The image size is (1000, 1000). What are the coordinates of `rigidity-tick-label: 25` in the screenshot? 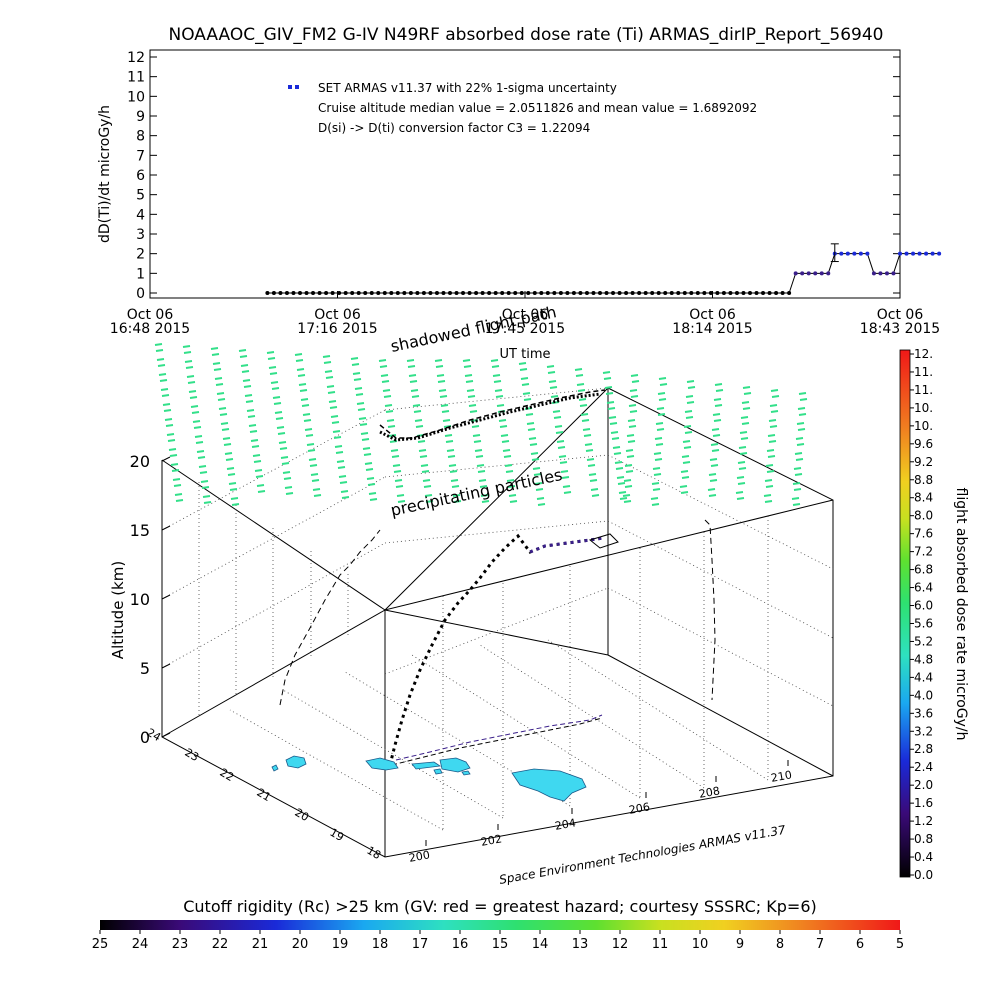 It's located at (100, 944).